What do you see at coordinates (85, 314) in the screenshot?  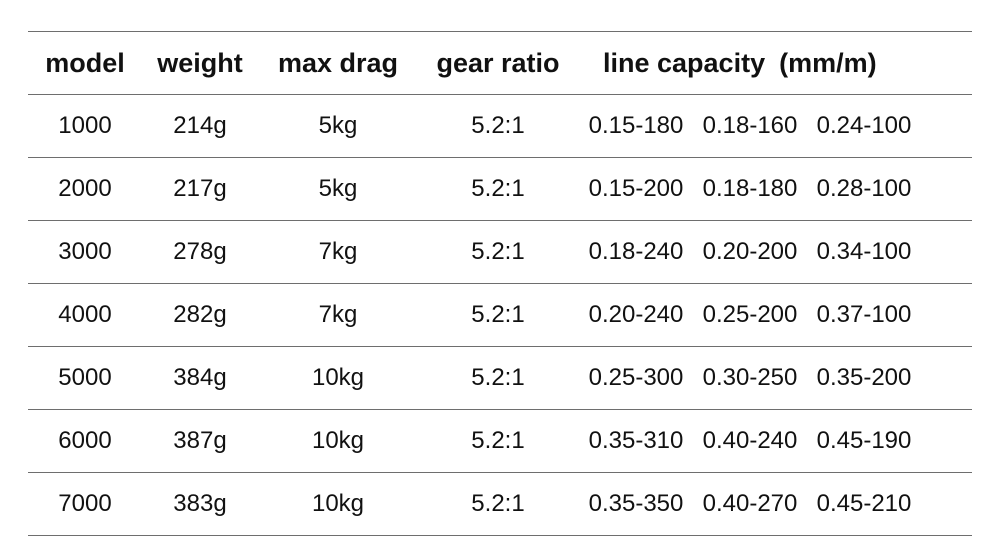 I see `cell-model: 4000` at bounding box center [85, 314].